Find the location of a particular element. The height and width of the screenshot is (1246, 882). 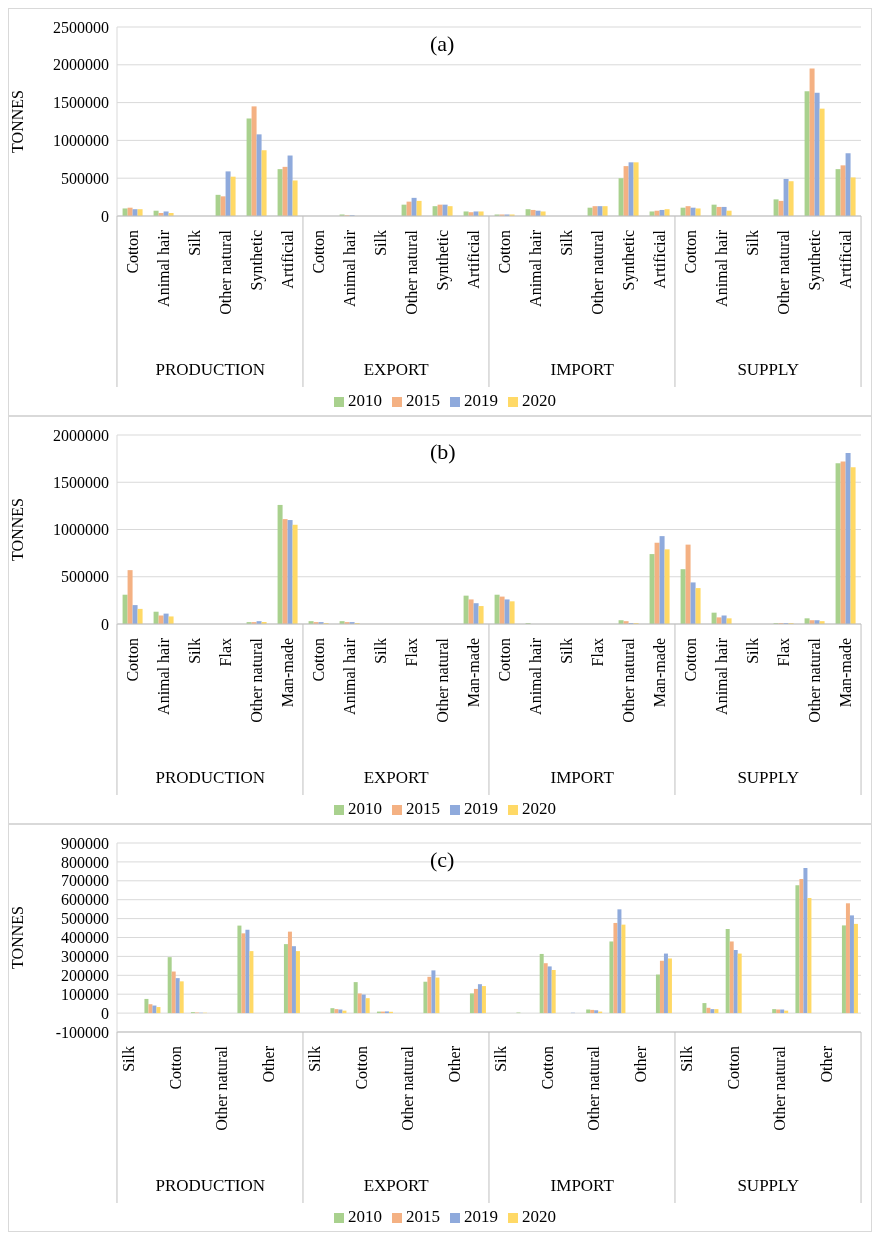

y-tick-label: 500000 is located at coordinates (85, 178).